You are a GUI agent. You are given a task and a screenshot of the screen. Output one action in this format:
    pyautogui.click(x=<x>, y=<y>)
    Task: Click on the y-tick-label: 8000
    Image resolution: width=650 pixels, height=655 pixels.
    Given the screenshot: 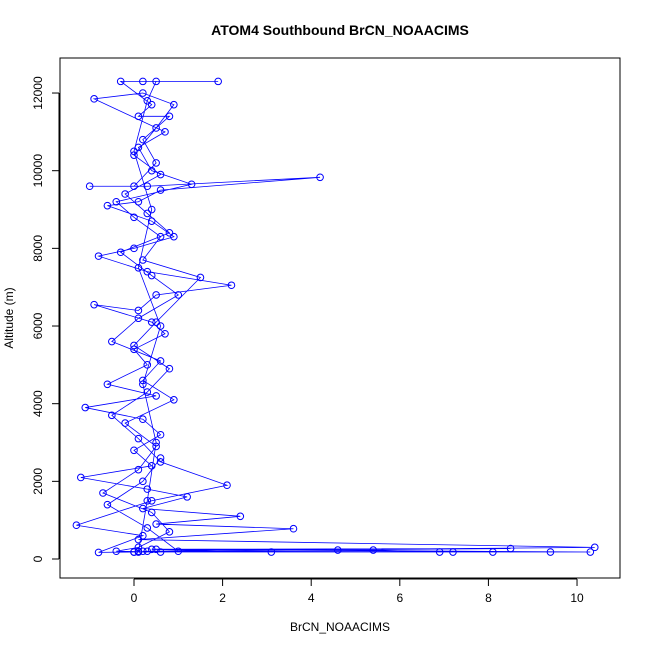 What is the action you would take?
    pyautogui.click(x=38, y=248)
    